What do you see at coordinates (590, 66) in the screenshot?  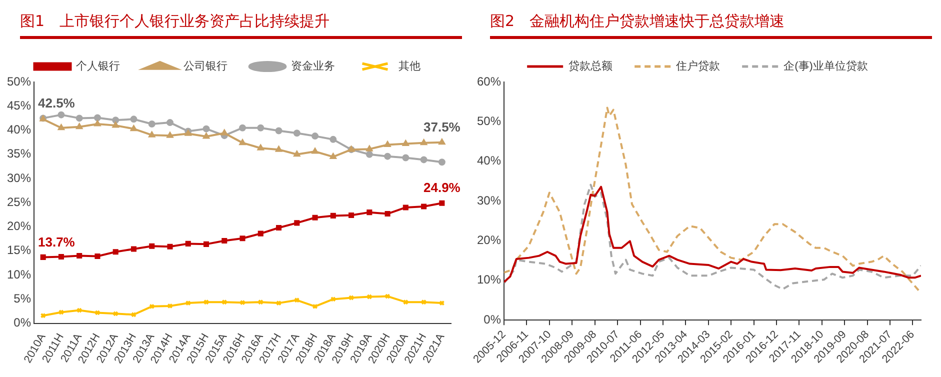 I see `legend-label: 贷款总额` at bounding box center [590, 66].